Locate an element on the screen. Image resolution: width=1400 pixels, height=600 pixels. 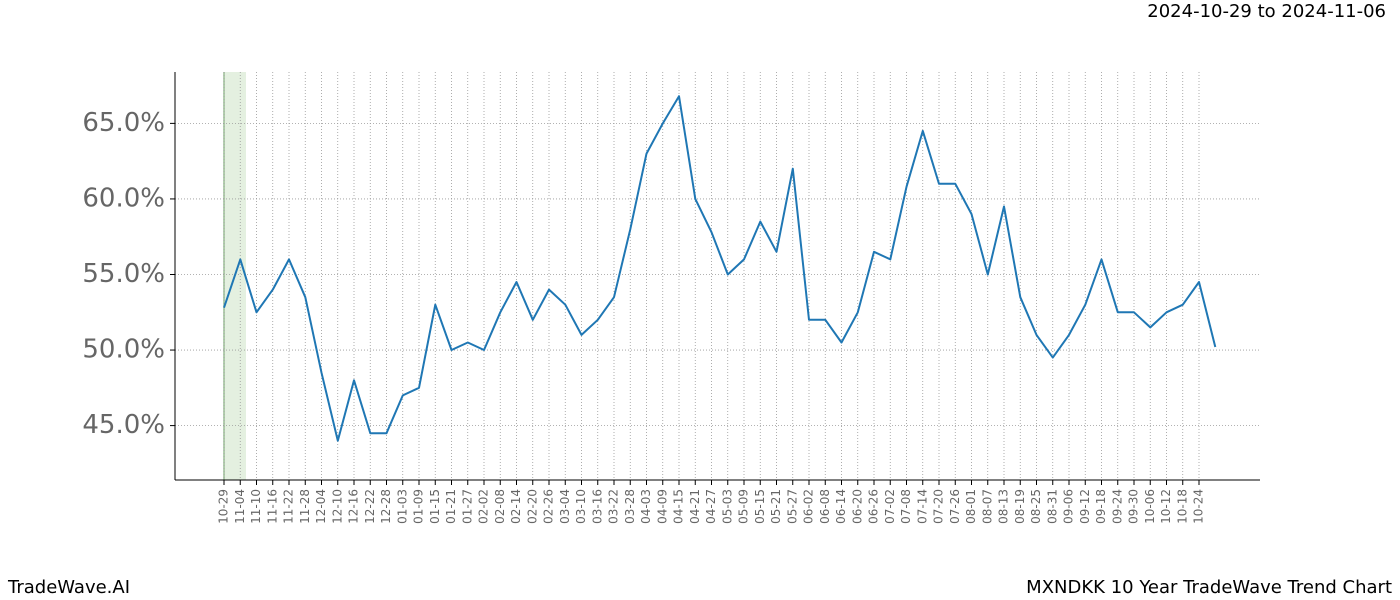
x-tick-label: 03-16 is located at coordinates (597, 506).